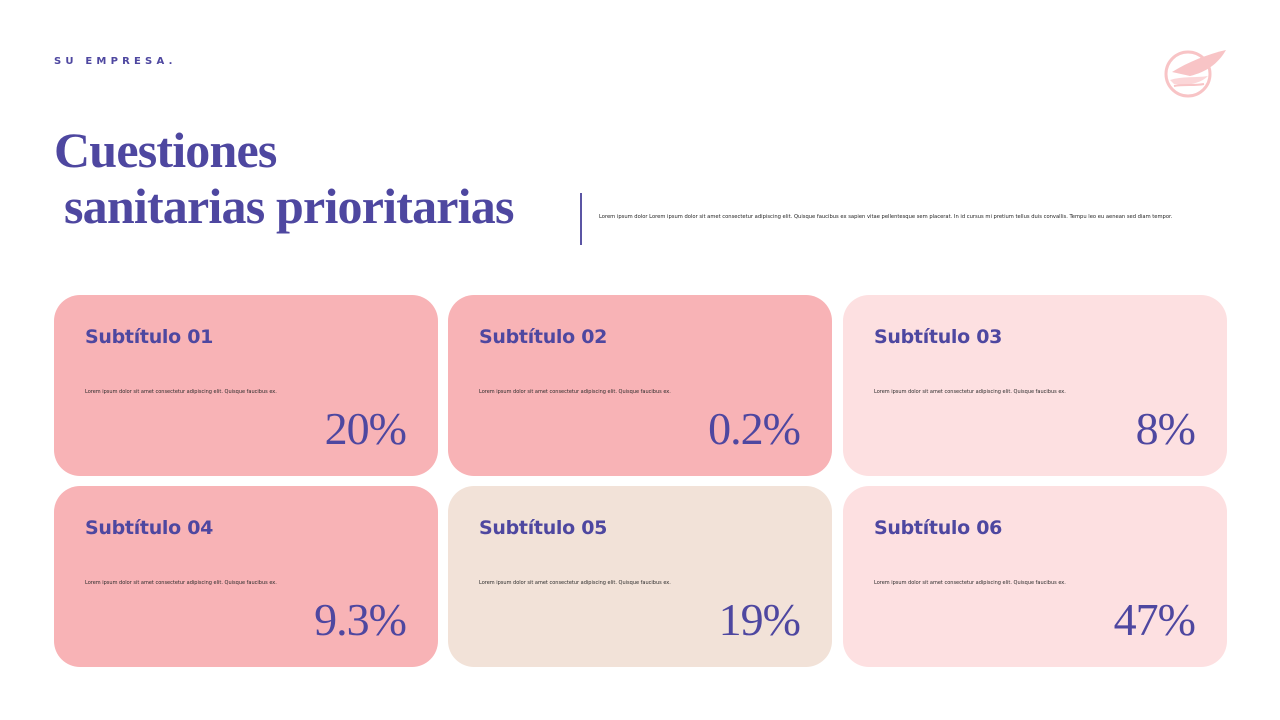 The image size is (1280, 720). What do you see at coordinates (1154, 619) in the screenshot?
I see `card-value: 47%` at bounding box center [1154, 619].